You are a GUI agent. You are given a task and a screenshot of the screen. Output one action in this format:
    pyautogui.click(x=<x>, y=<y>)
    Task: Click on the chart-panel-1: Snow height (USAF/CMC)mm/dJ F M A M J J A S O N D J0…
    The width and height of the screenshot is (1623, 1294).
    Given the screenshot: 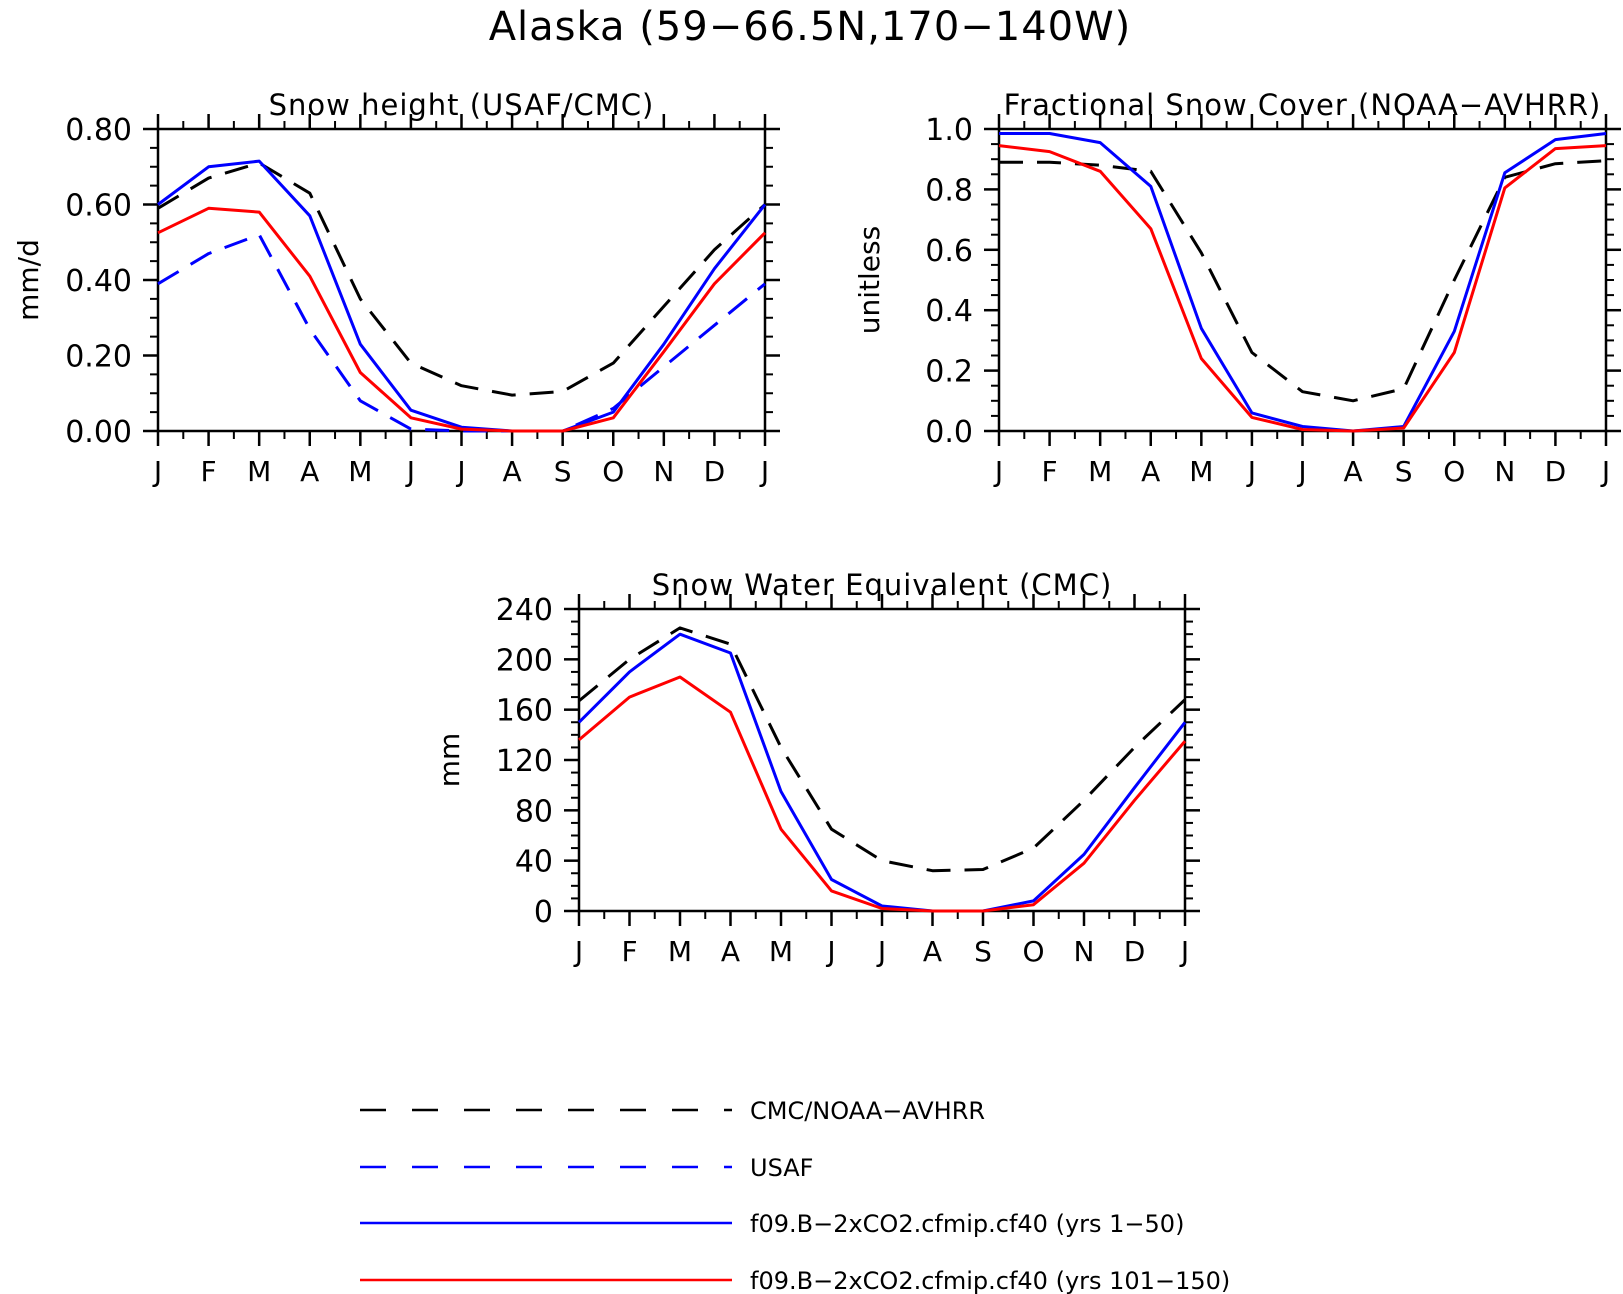 What is the action you would take?
    pyautogui.click(x=396, y=288)
    